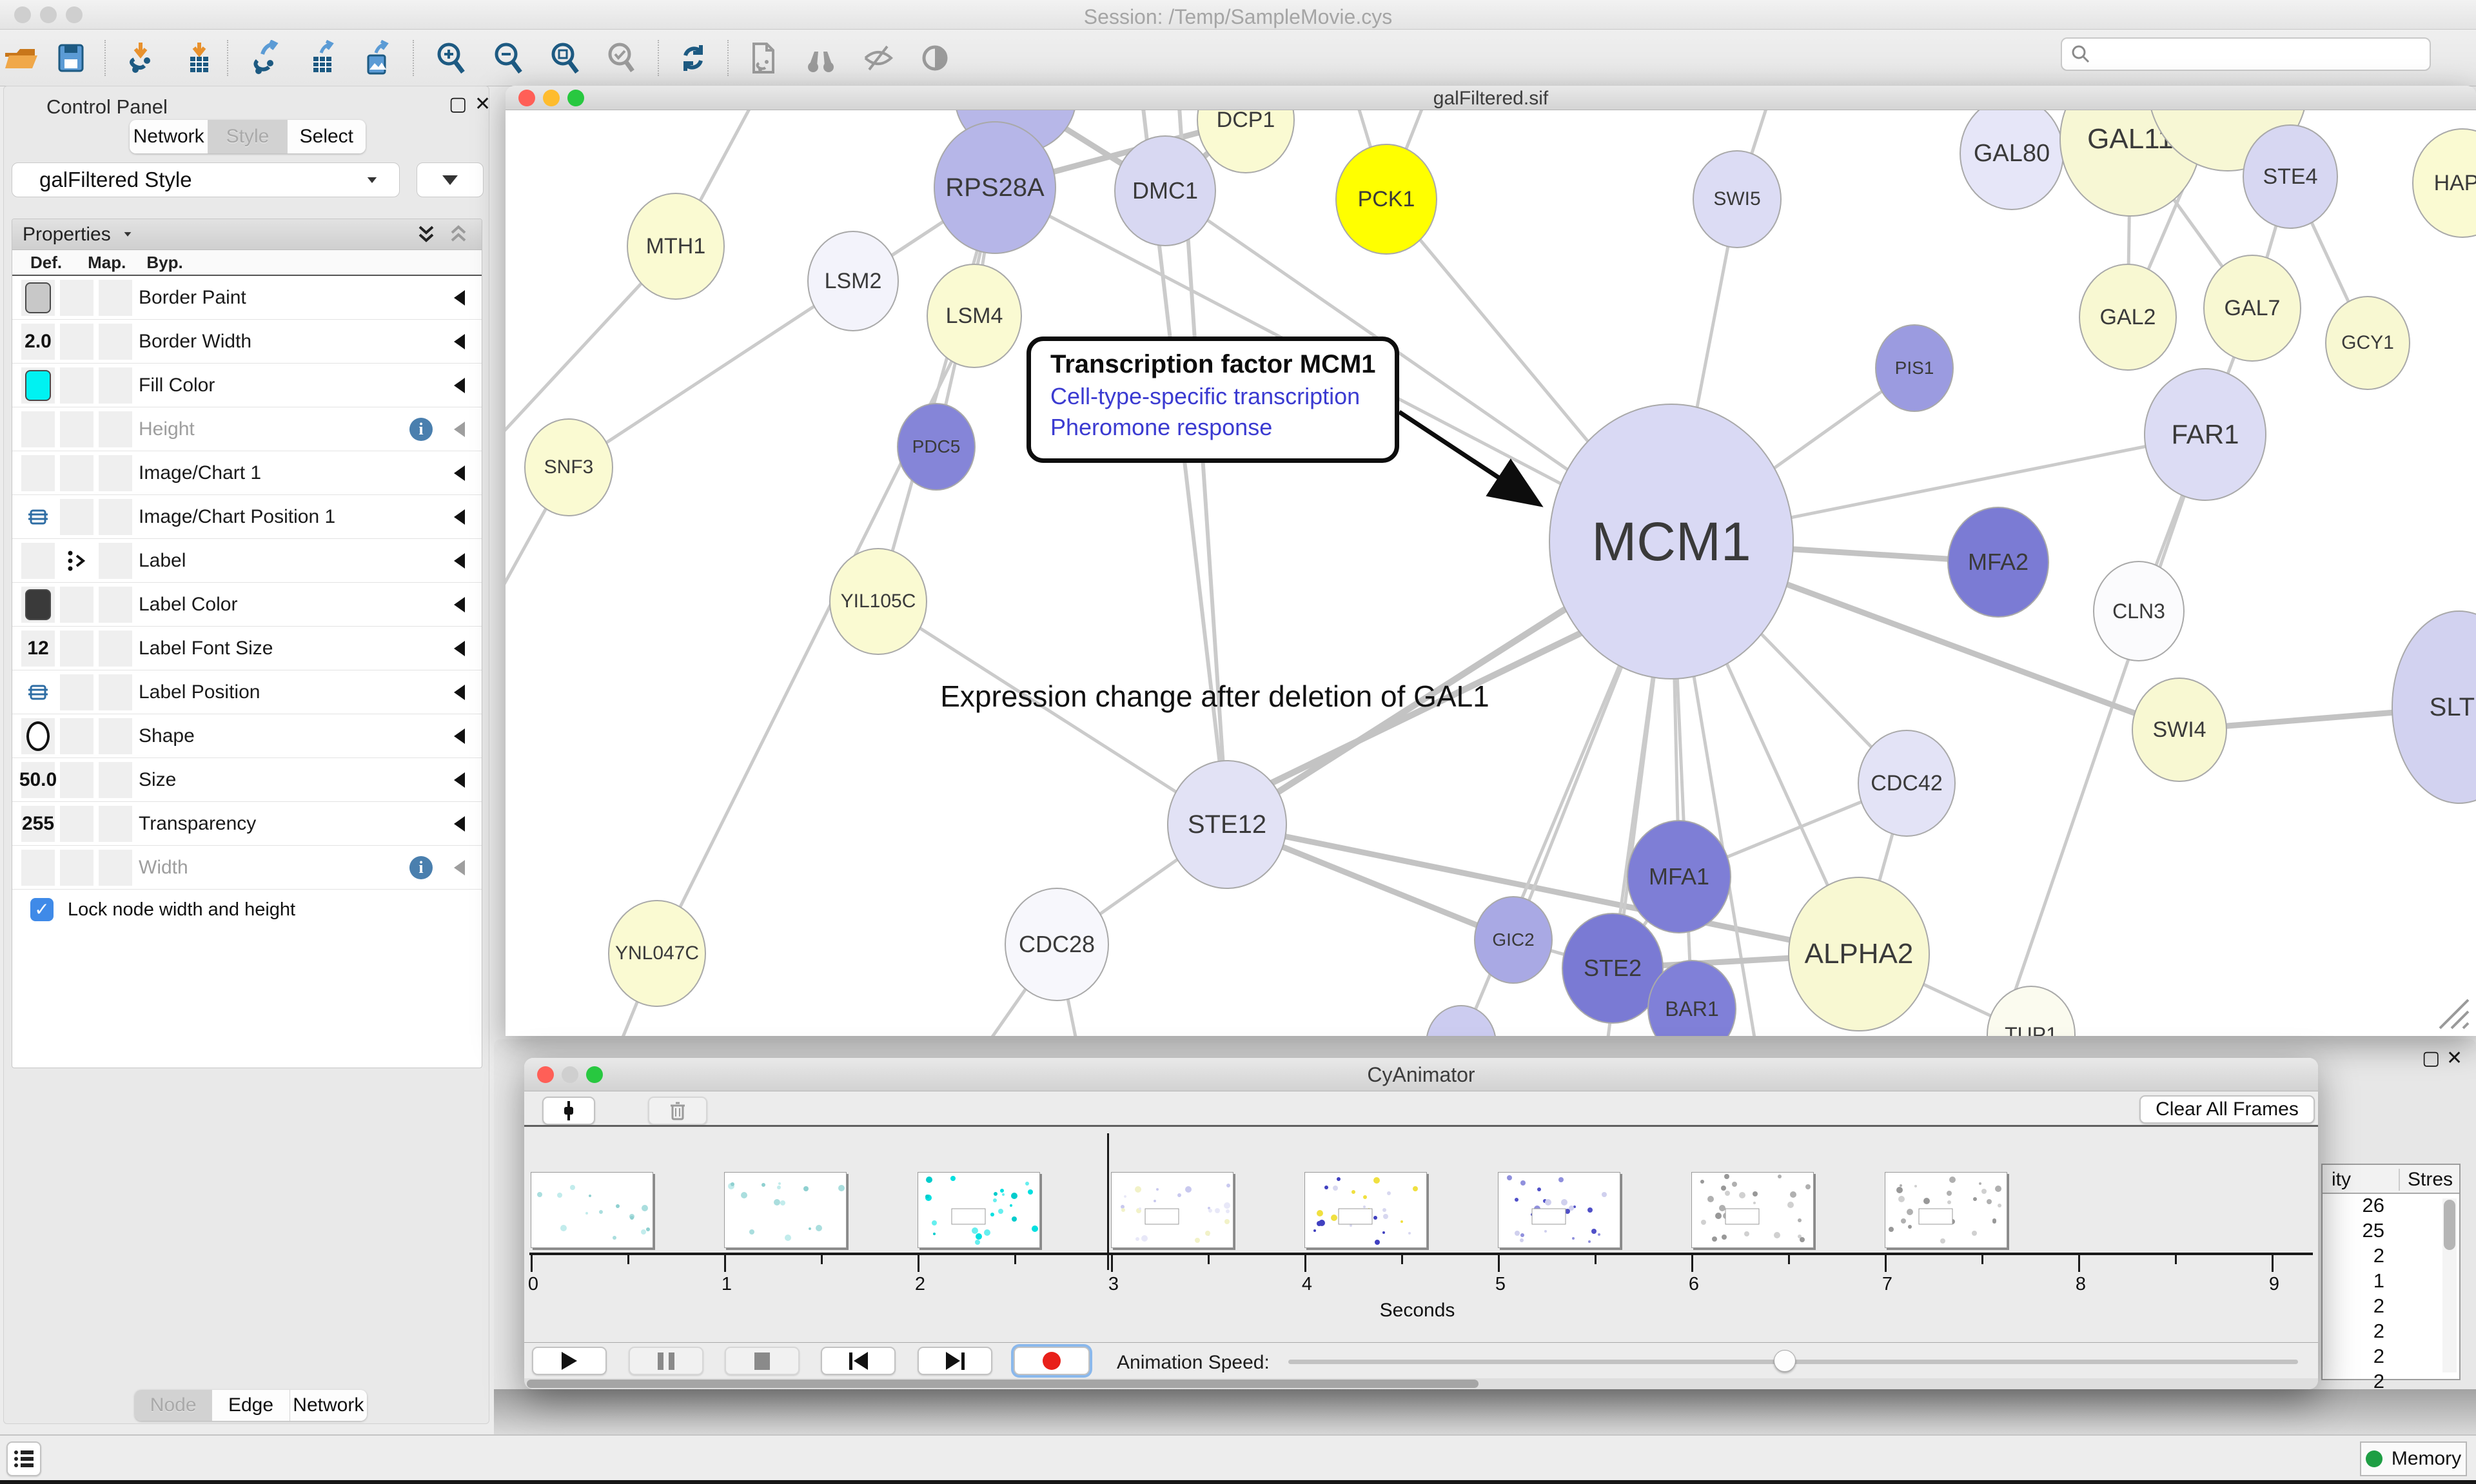 Image resolution: width=2476 pixels, height=1484 pixels. I want to click on network-node-mth1: MTH1, so click(676, 246).